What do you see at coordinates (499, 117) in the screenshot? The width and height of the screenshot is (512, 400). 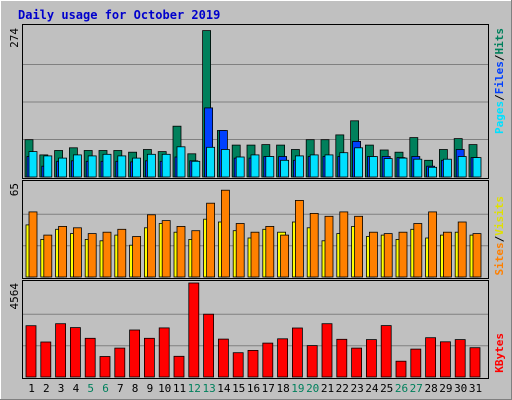 I see `legend-pages: Pages` at bounding box center [499, 117].